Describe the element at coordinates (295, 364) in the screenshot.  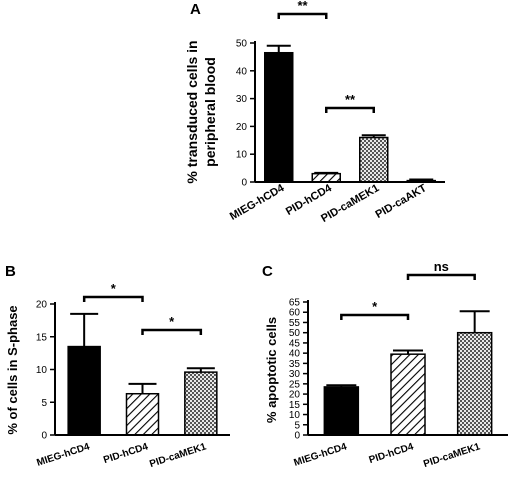
I see `y-tick-label: 35` at that location.